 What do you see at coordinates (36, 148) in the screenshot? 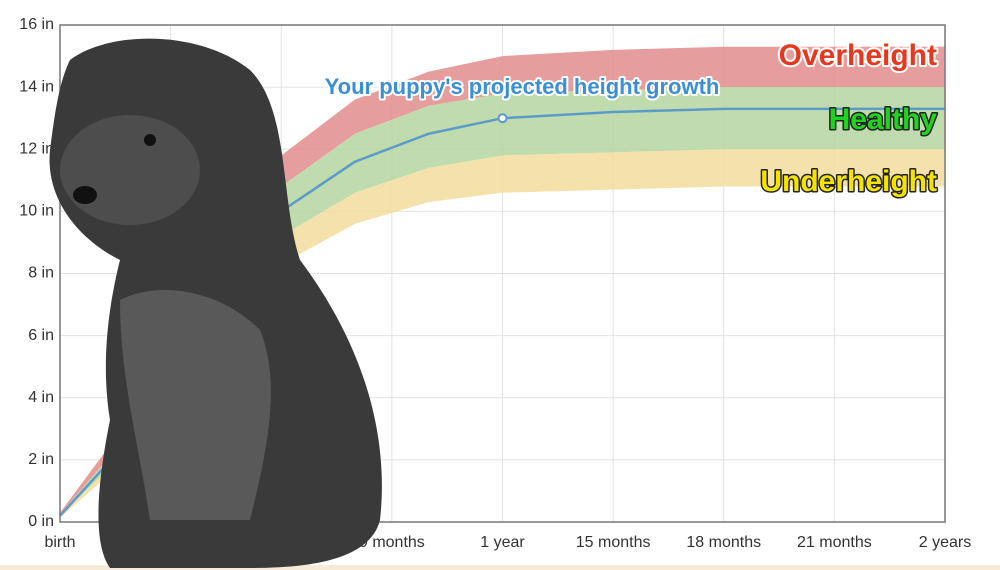
I see `y-tick-label: 12 in` at bounding box center [36, 148].